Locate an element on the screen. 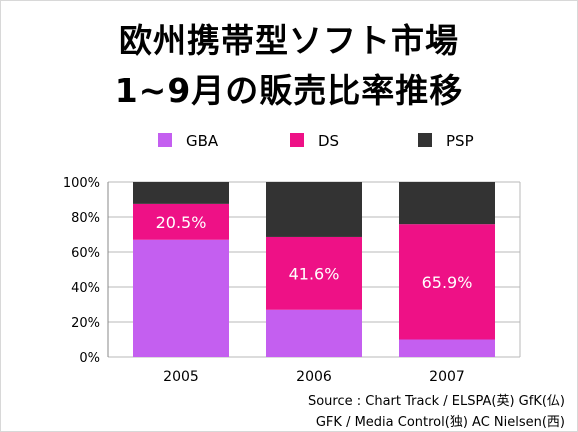  bar-segment-psp-2005 is located at coordinates (181, 193).